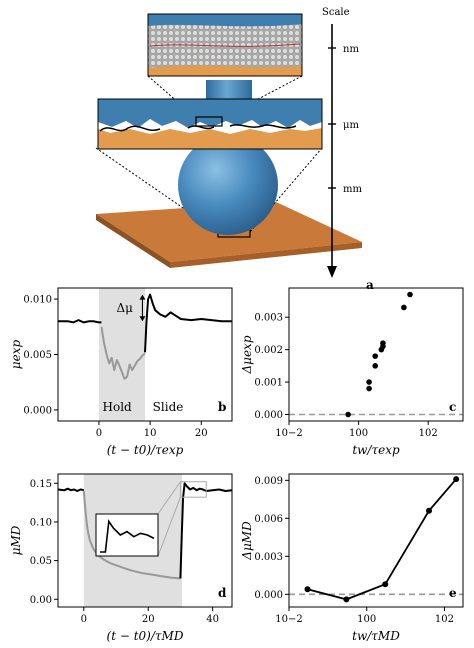  What do you see at coordinates (288, 433) in the screenshot?
I see `x-tick-label-c: 10−2` at bounding box center [288, 433].